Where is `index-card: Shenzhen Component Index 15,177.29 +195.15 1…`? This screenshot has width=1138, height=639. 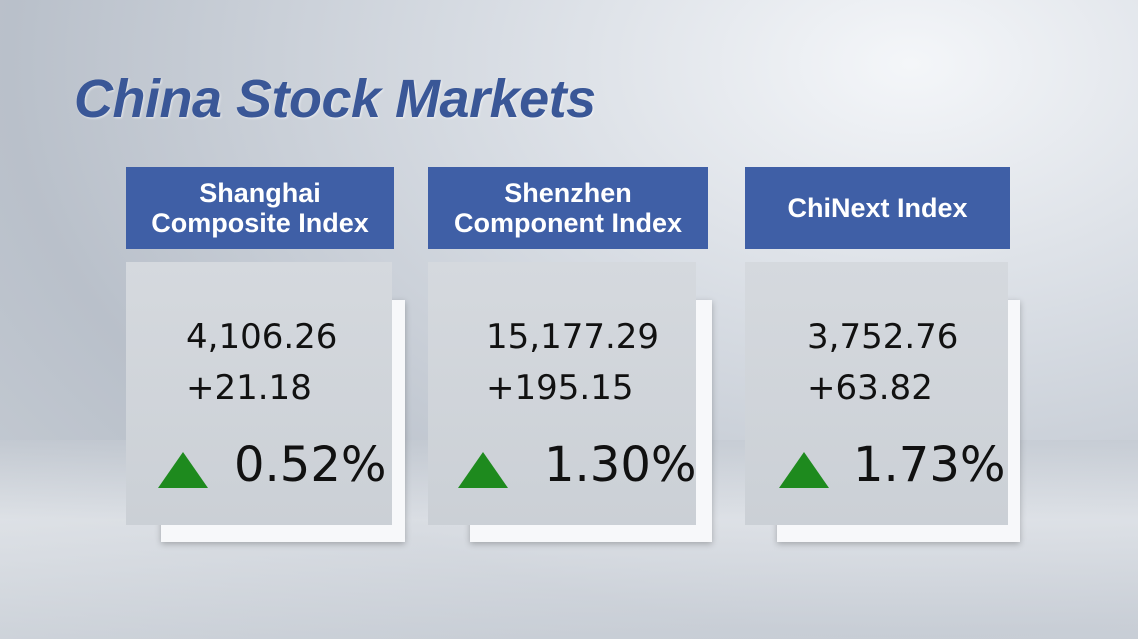 index-card: Shenzhen Component Index 15,177.29 +195.15 1… is located at coordinates (570, 357).